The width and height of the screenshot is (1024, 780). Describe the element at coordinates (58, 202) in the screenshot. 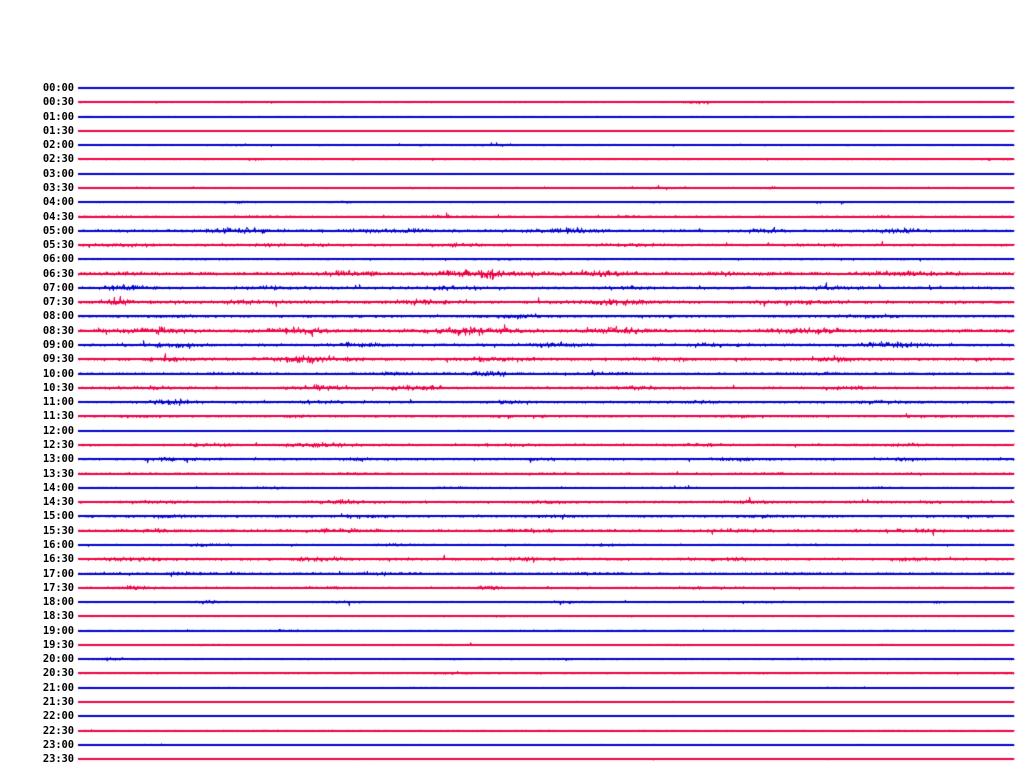

I see `time-tick-label: 04:00` at that location.